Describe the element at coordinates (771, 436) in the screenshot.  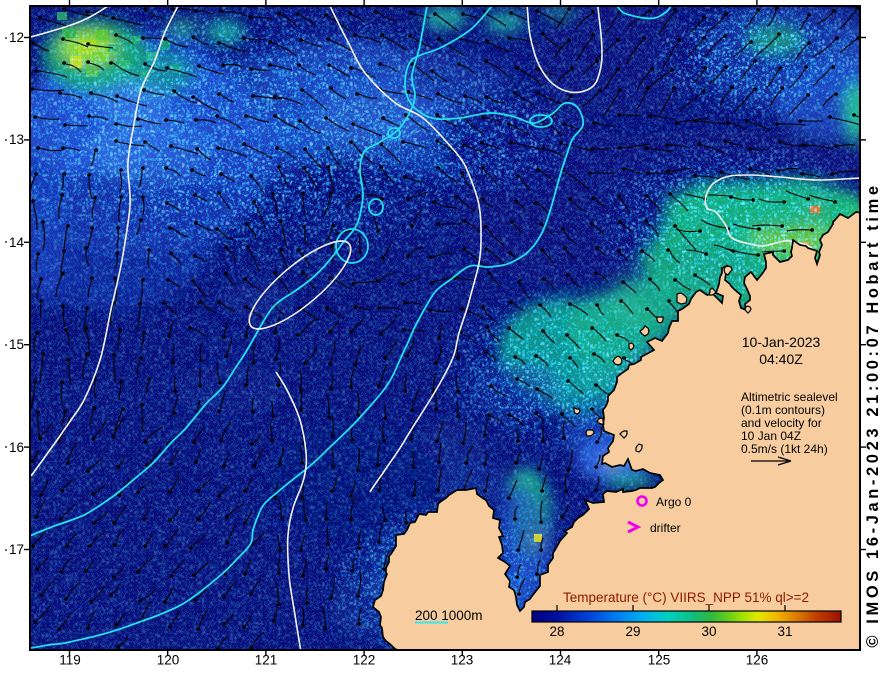
I see `svg-text: 10 Jan 04Z` at that location.